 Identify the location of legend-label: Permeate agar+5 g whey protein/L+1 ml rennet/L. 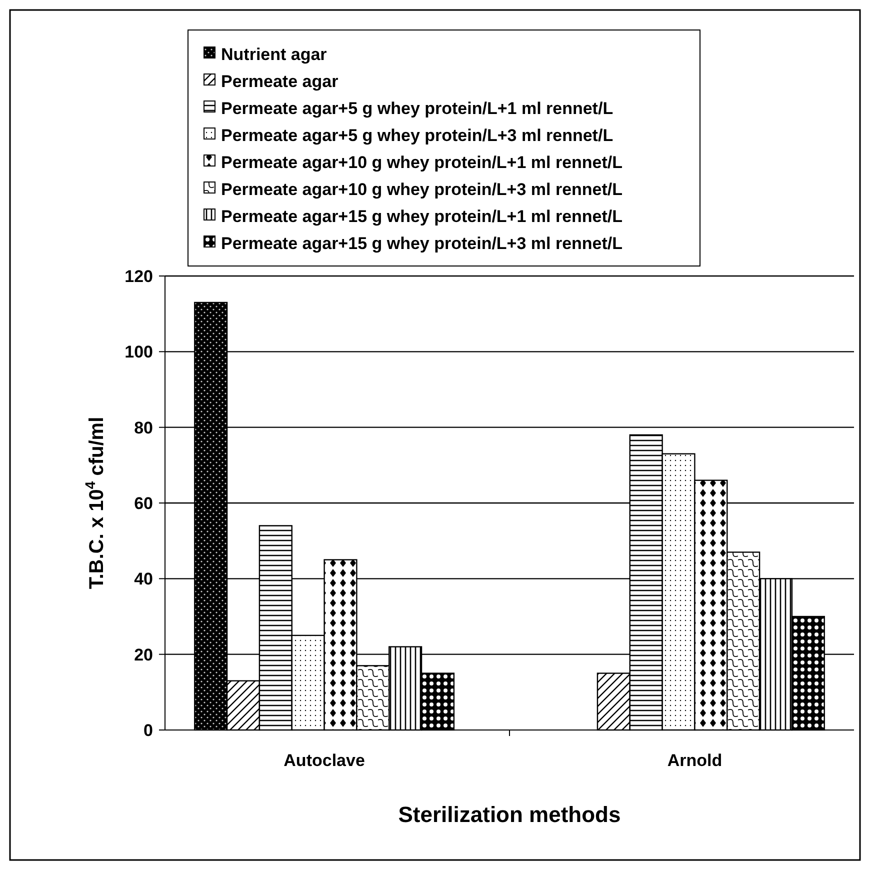
(417, 108).